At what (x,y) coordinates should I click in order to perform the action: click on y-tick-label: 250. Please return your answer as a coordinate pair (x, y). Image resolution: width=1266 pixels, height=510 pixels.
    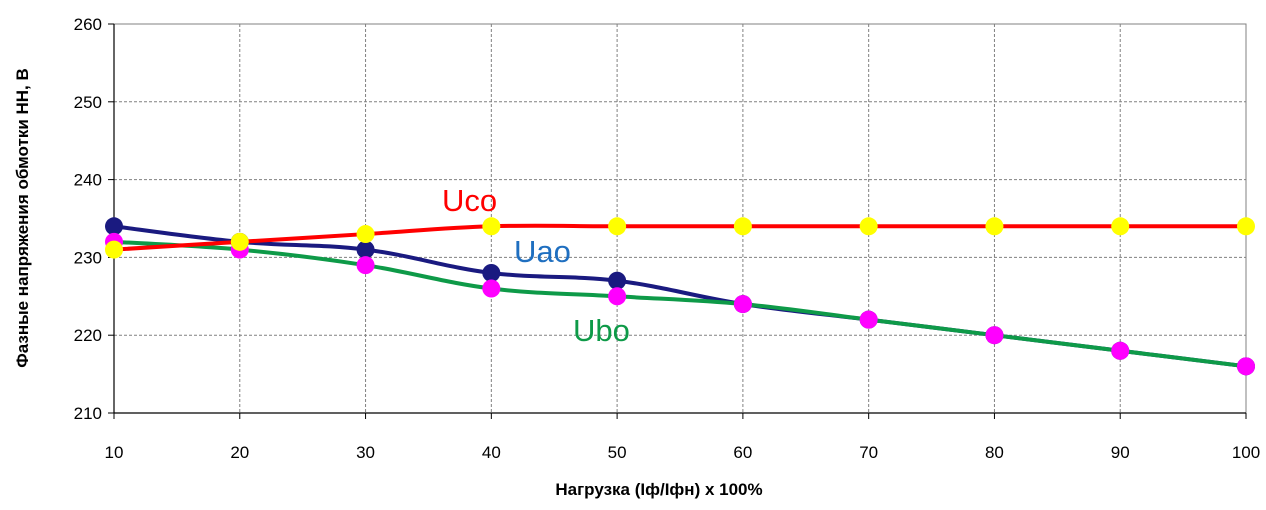
    Looking at the image, I should click on (88, 102).